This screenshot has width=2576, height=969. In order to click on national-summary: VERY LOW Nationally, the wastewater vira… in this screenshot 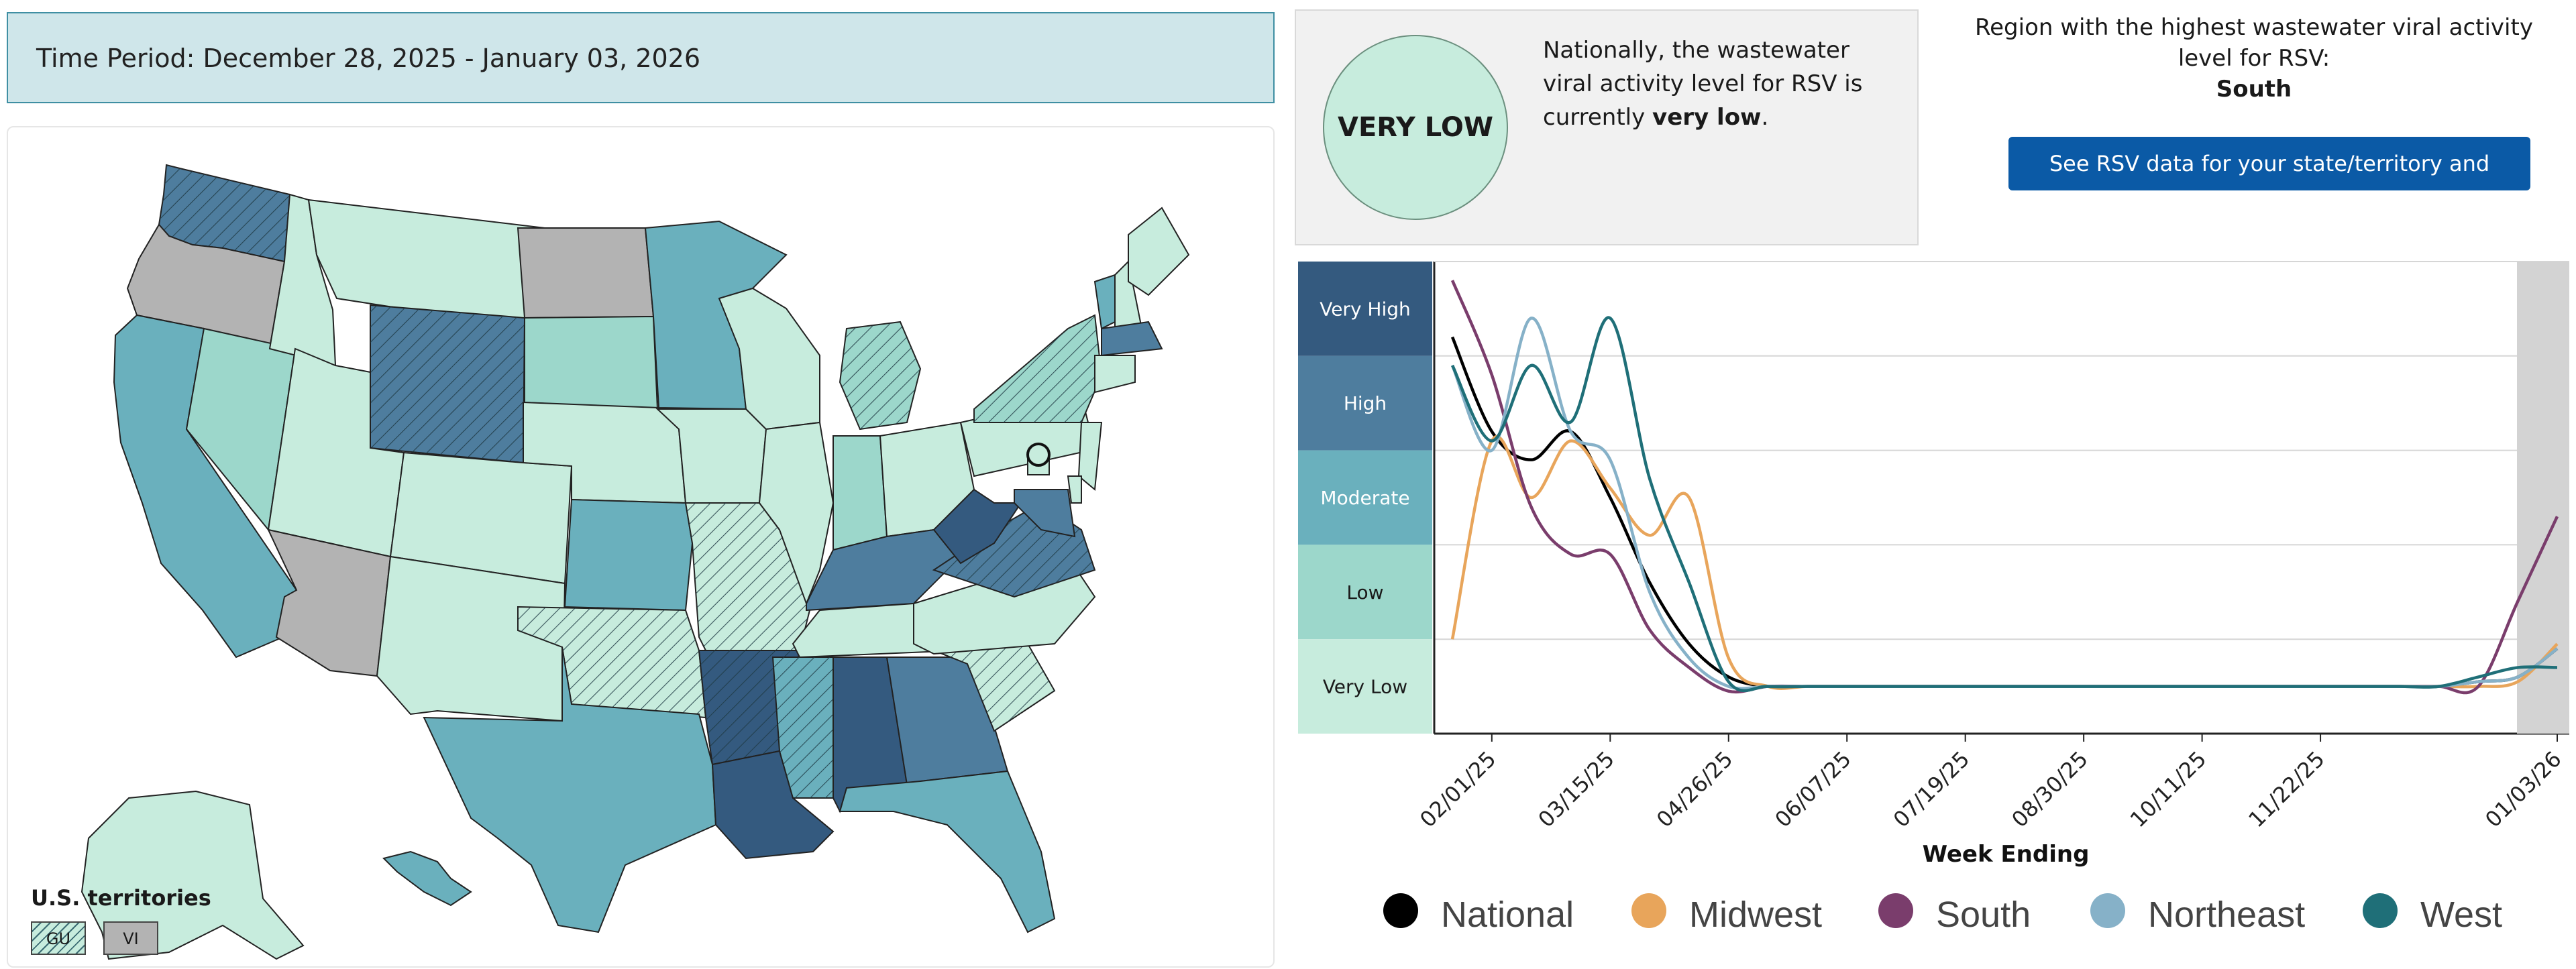, I will do `click(1607, 127)`.